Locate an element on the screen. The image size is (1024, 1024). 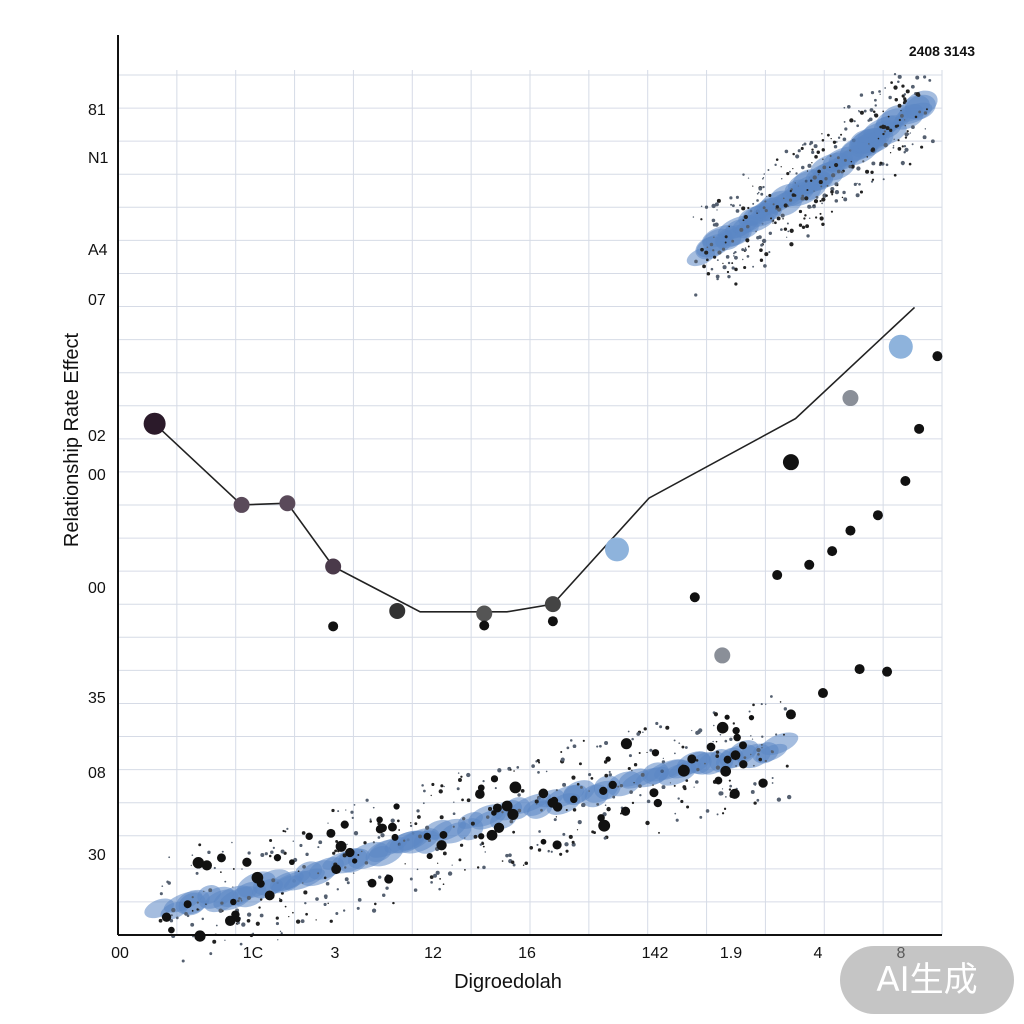
x-tick-label: 1C is located at coordinates (253, 953).